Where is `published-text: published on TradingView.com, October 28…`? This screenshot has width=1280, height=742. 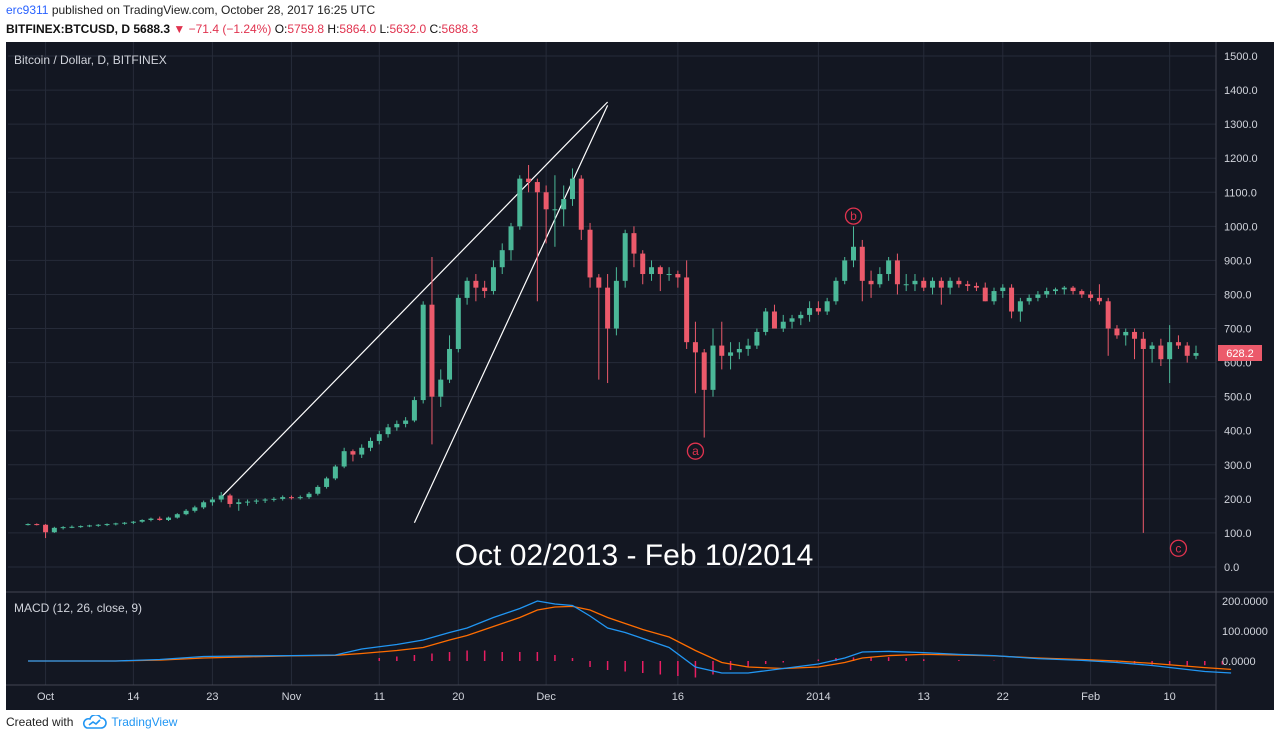
published-text: published on TradingView.com, October 28… is located at coordinates (213, 10).